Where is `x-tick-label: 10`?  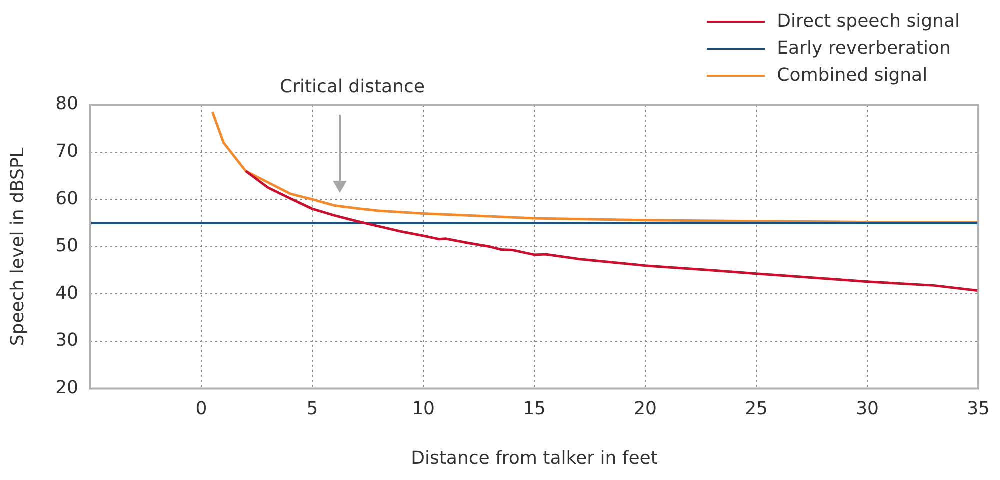
x-tick-label: 10 is located at coordinates (423, 409).